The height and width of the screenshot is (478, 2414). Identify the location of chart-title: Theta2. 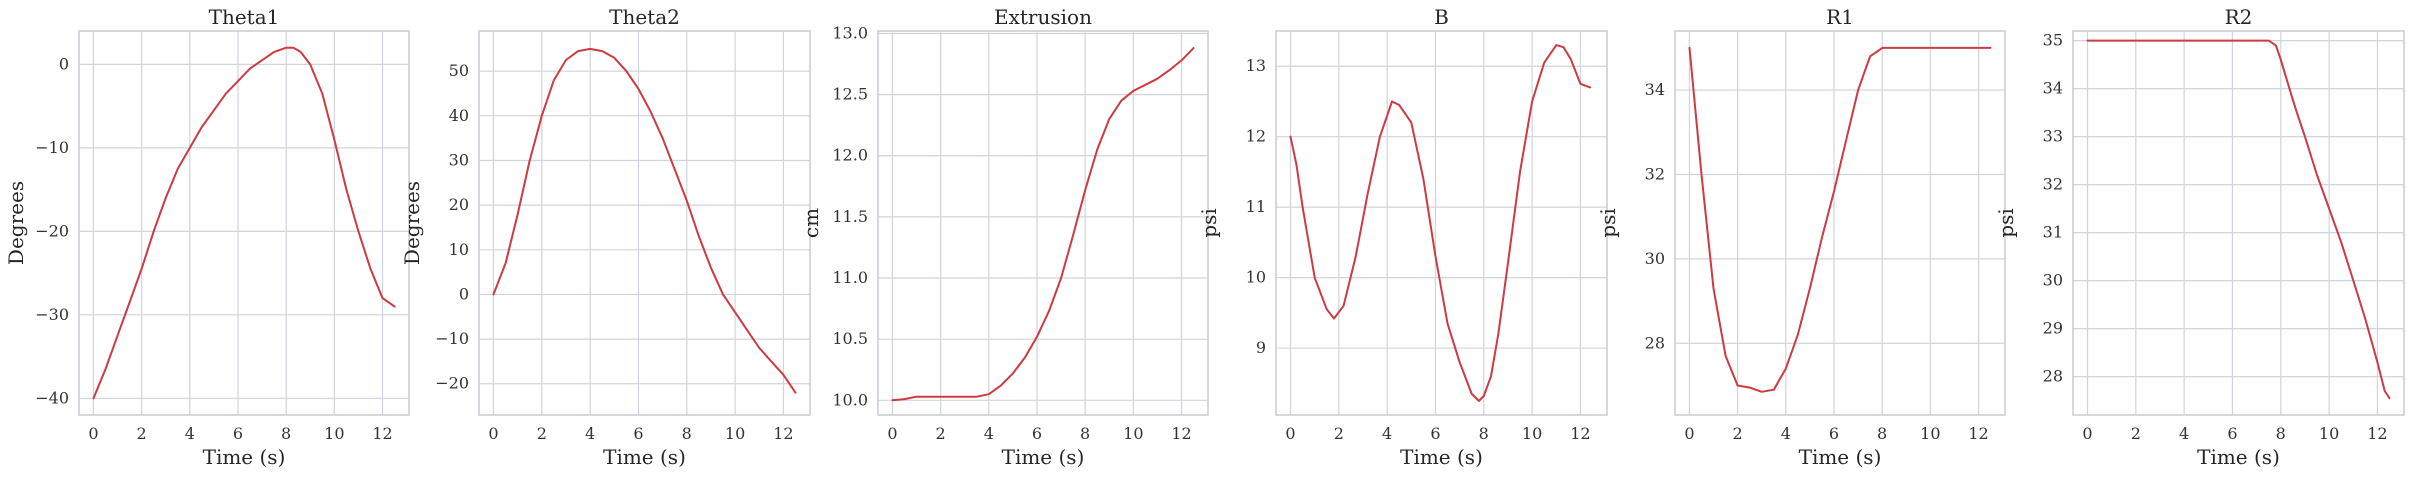
(644, 17).